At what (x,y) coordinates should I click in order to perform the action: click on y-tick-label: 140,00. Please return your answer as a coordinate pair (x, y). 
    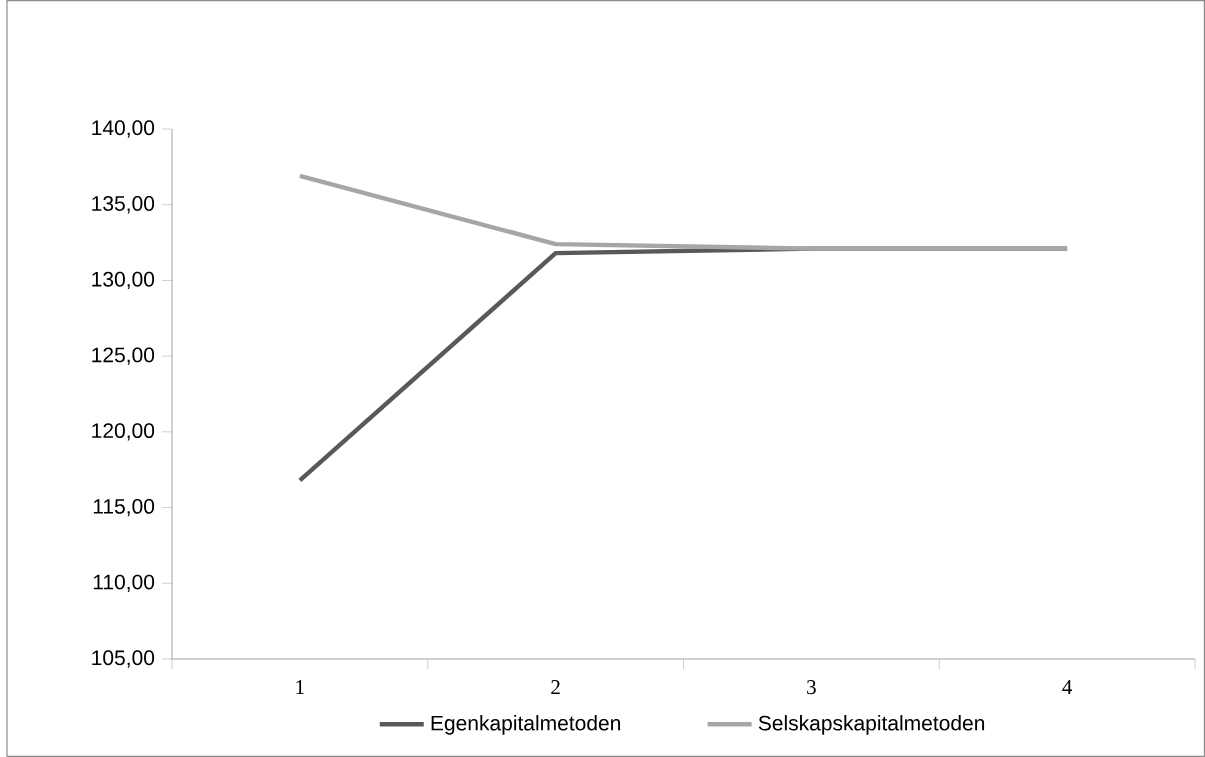
    Looking at the image, I should click on (123, 129).